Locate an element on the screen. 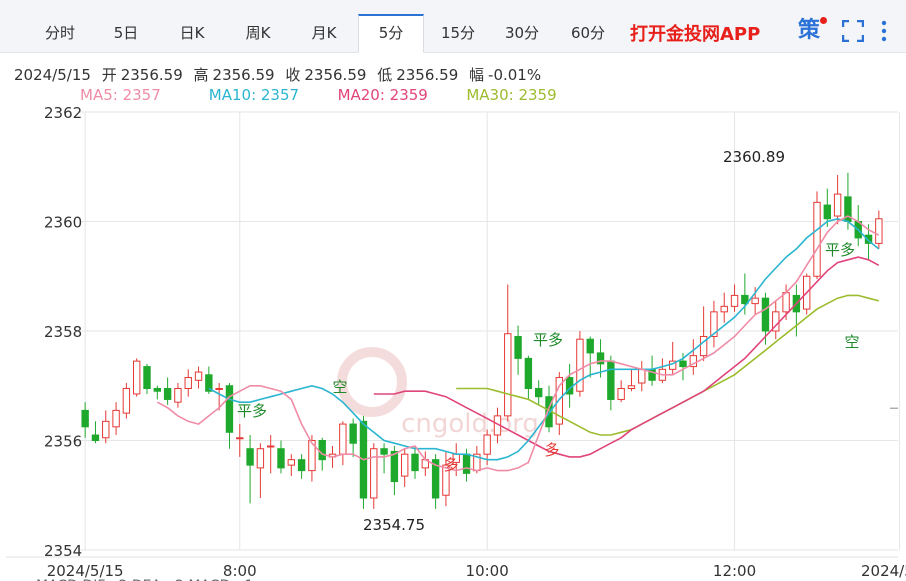  watermark: cngold.org is located at coordinates (470, 424).